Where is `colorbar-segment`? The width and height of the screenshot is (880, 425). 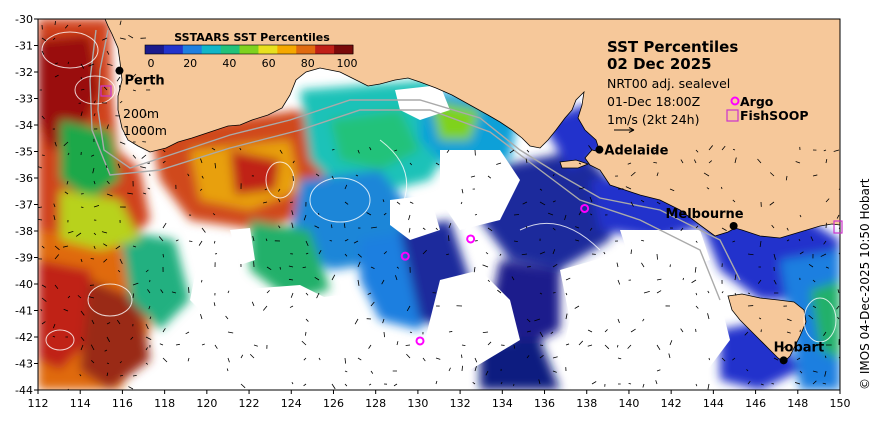 colorbar-segment is located at coordinates (155, 49).